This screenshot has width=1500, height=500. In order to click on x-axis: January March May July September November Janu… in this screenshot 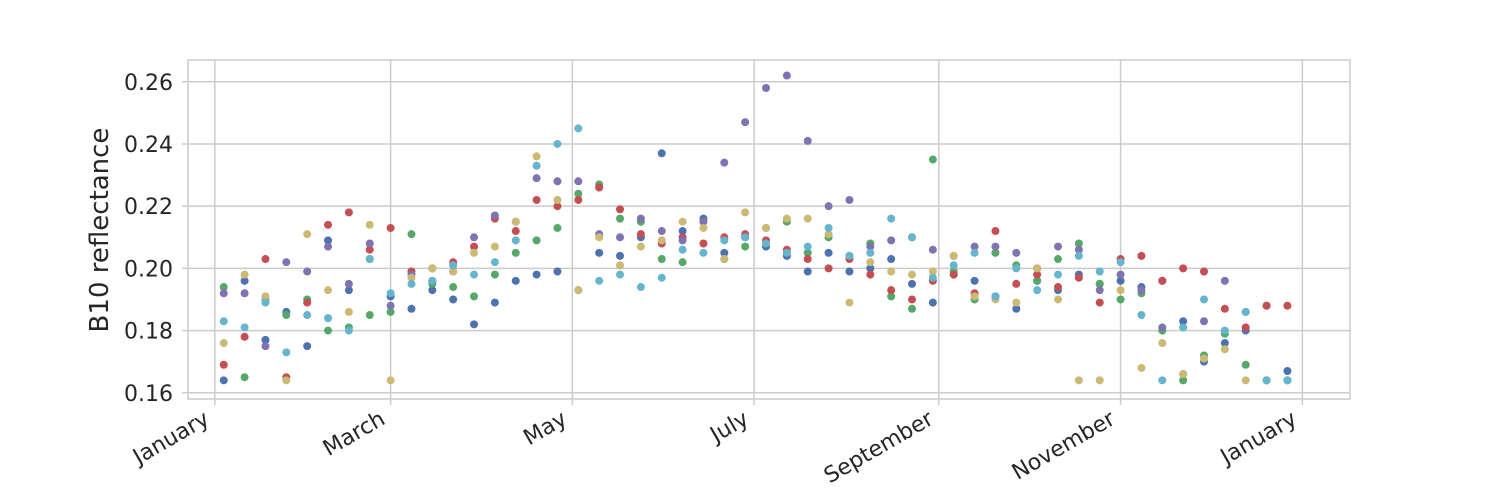, I will do `click(715, 444)`.